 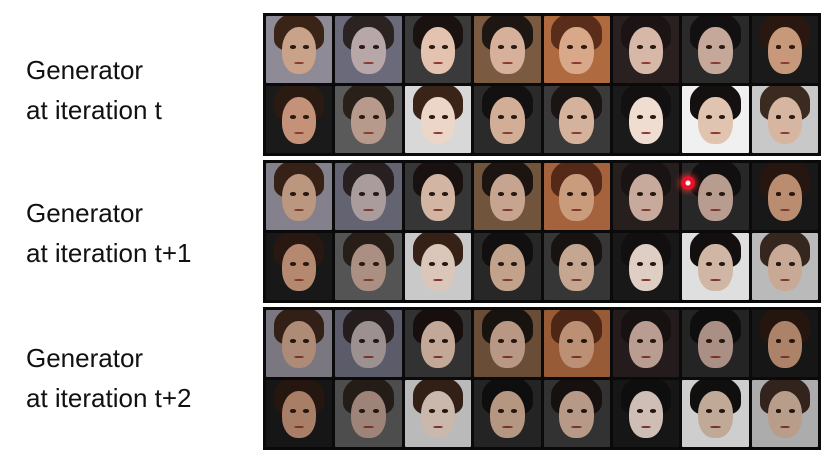 I want to click on row-label-line1: Generator, so click(x=85, y=358).